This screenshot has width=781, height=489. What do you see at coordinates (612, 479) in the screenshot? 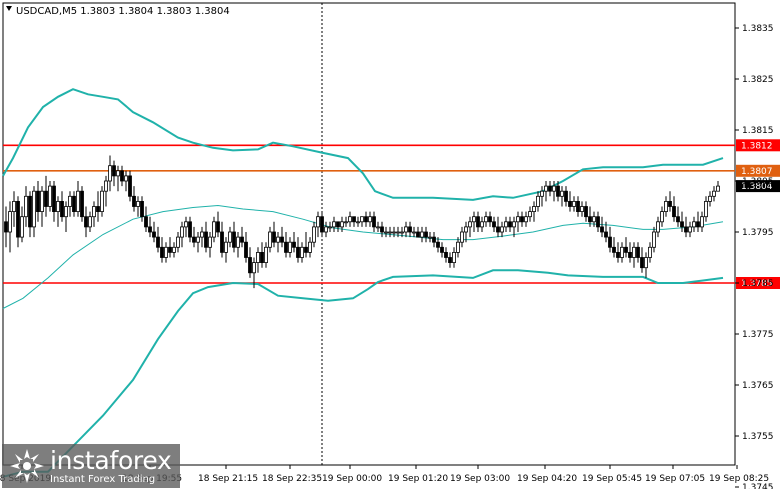
I see `x-tick-label: 19 Sep 05:45` at bounding box center [612, 479].